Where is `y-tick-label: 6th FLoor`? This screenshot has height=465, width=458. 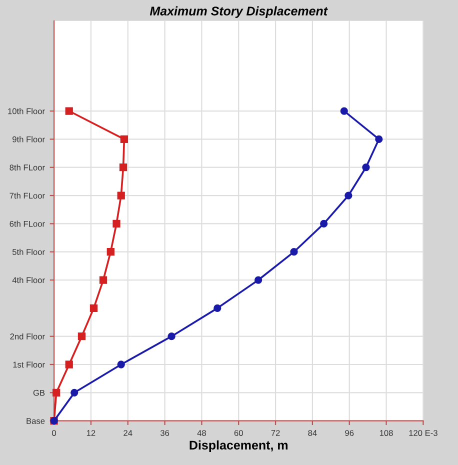 y-tick-label: 6th FLoor is located at coordinates (27, 223).